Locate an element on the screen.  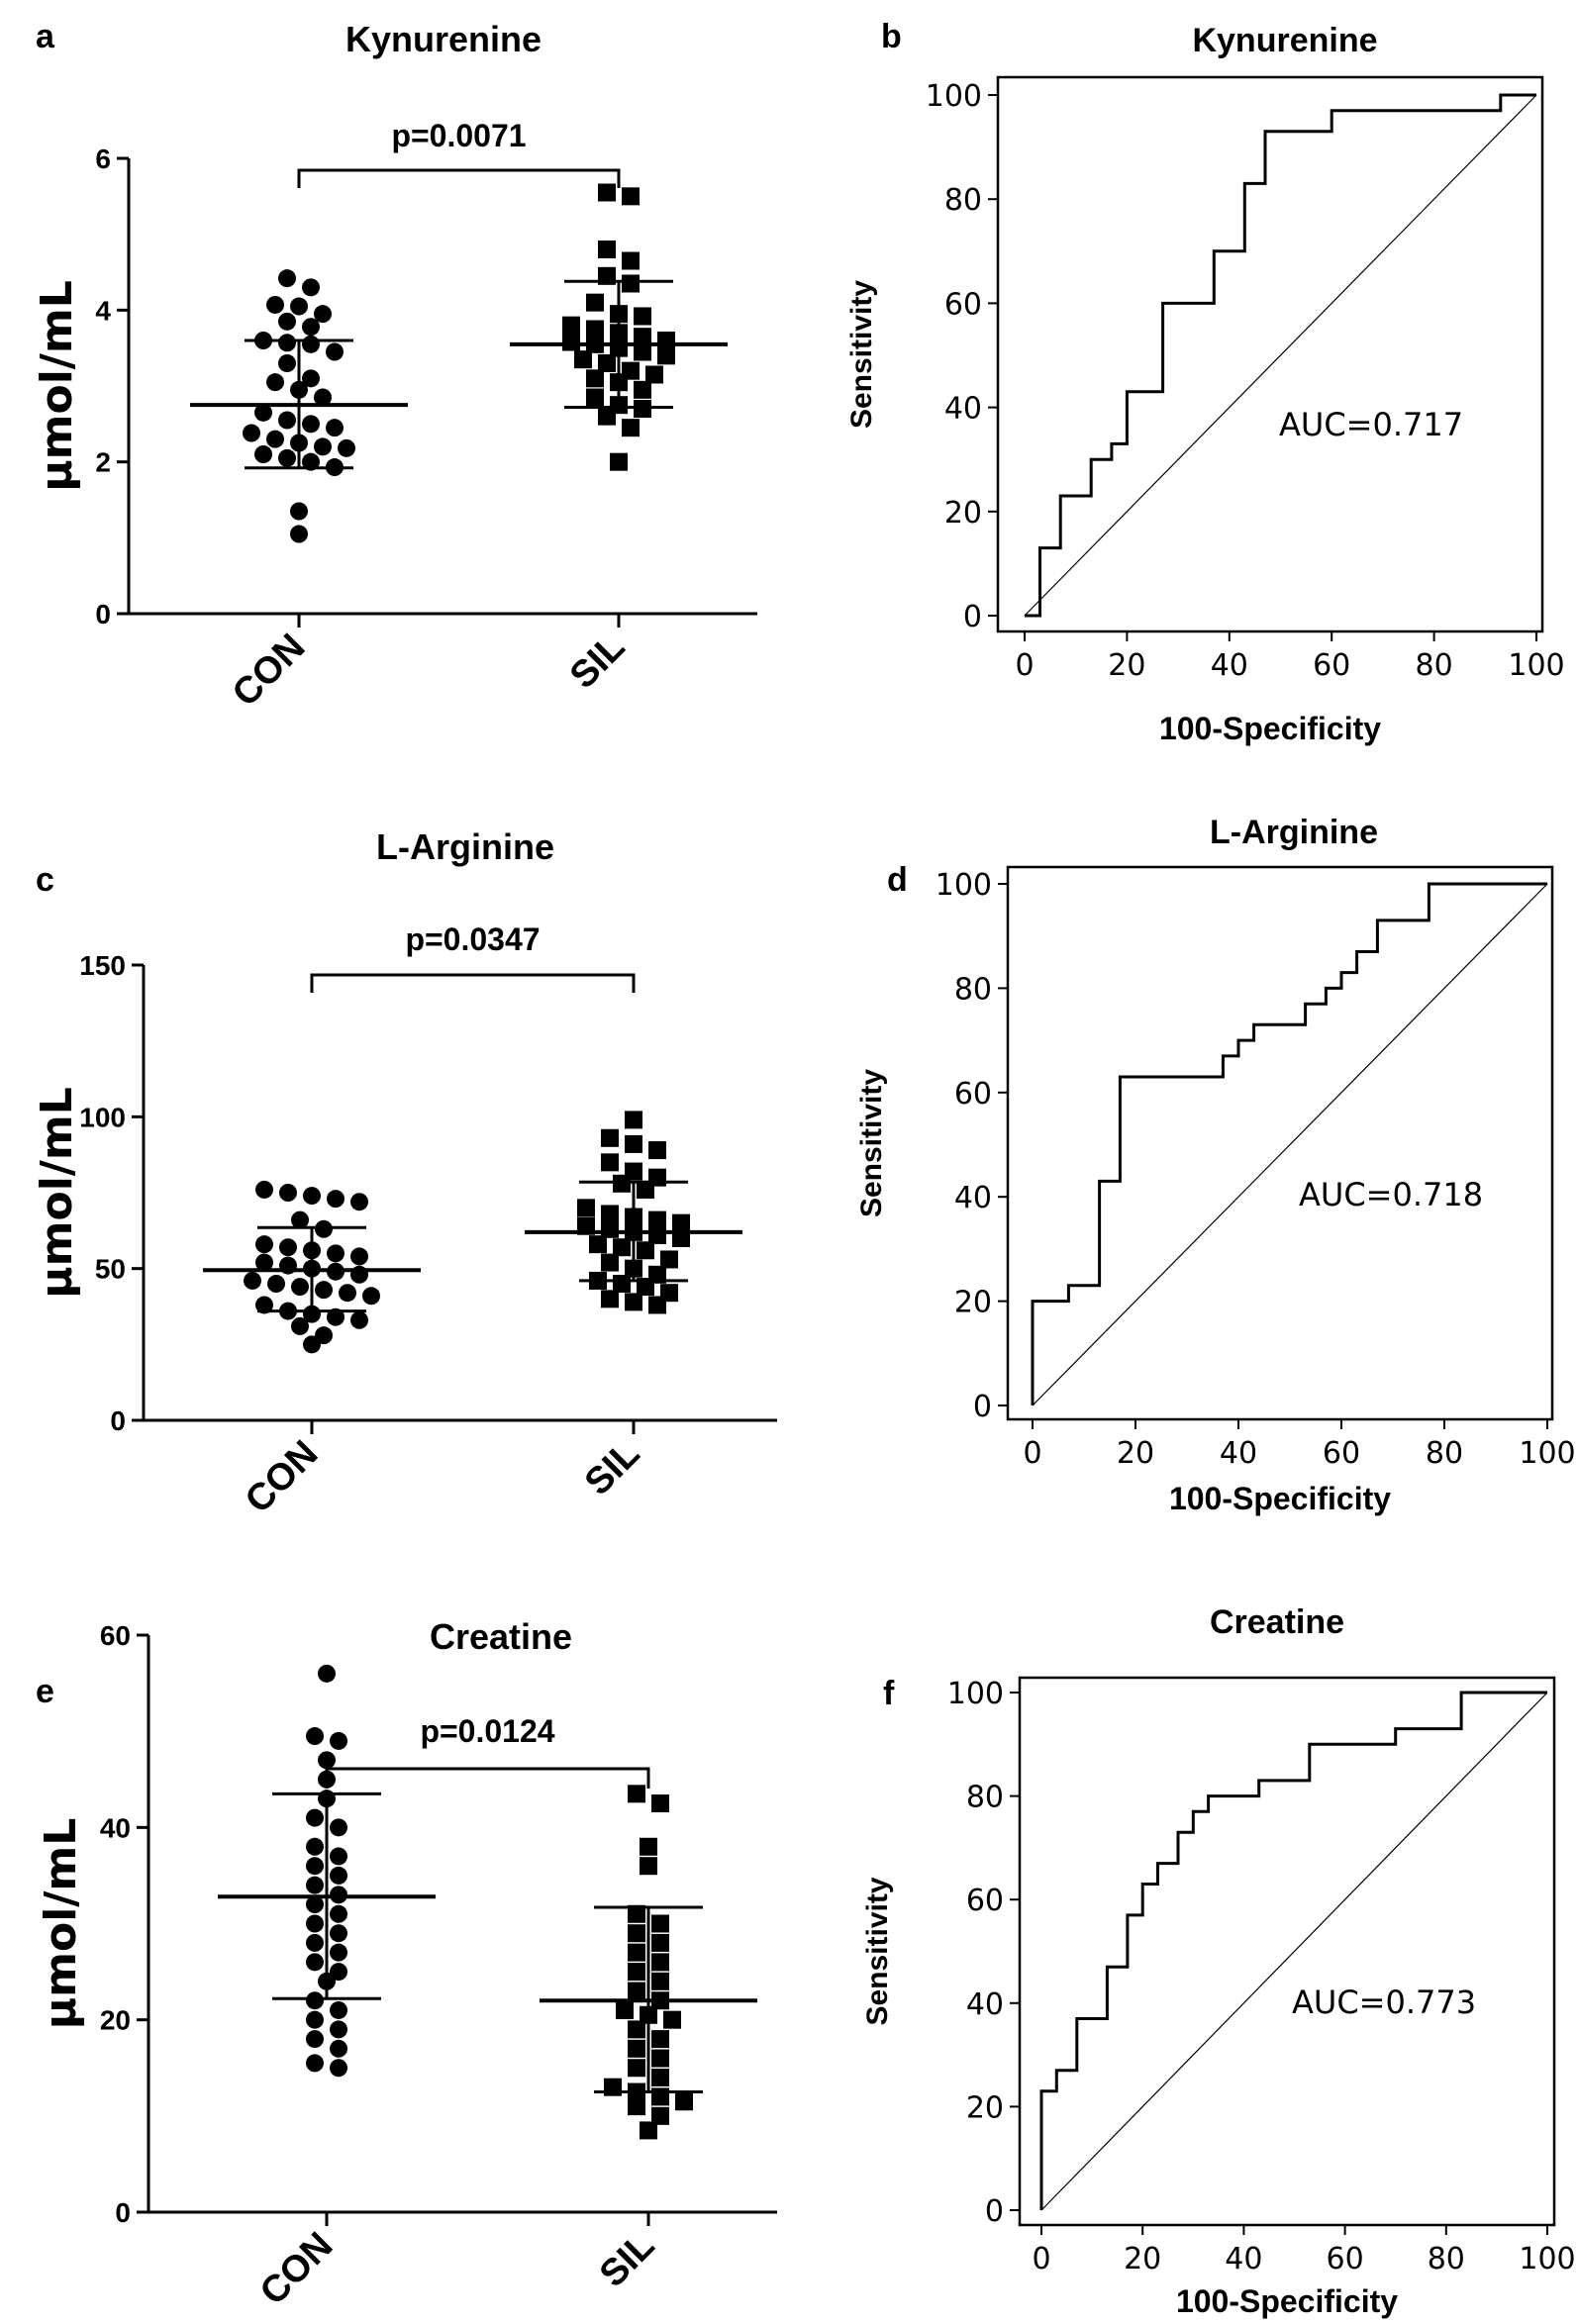
panel-letter-b: b is located at coordinates (891, 37).